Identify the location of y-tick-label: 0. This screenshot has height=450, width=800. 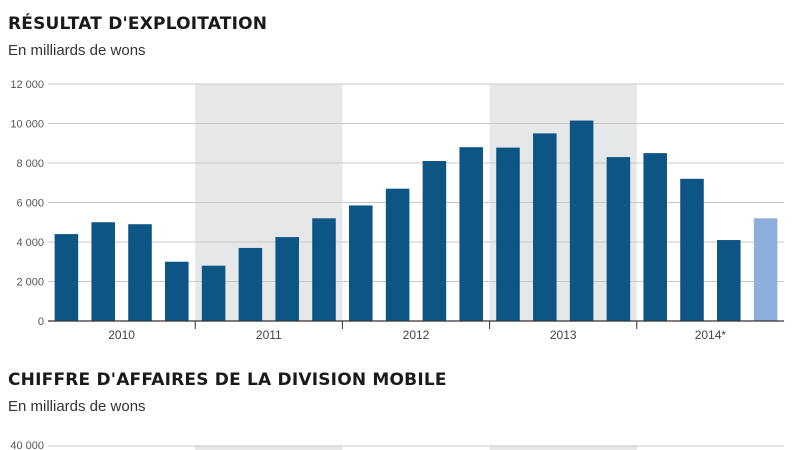
(41, 322).